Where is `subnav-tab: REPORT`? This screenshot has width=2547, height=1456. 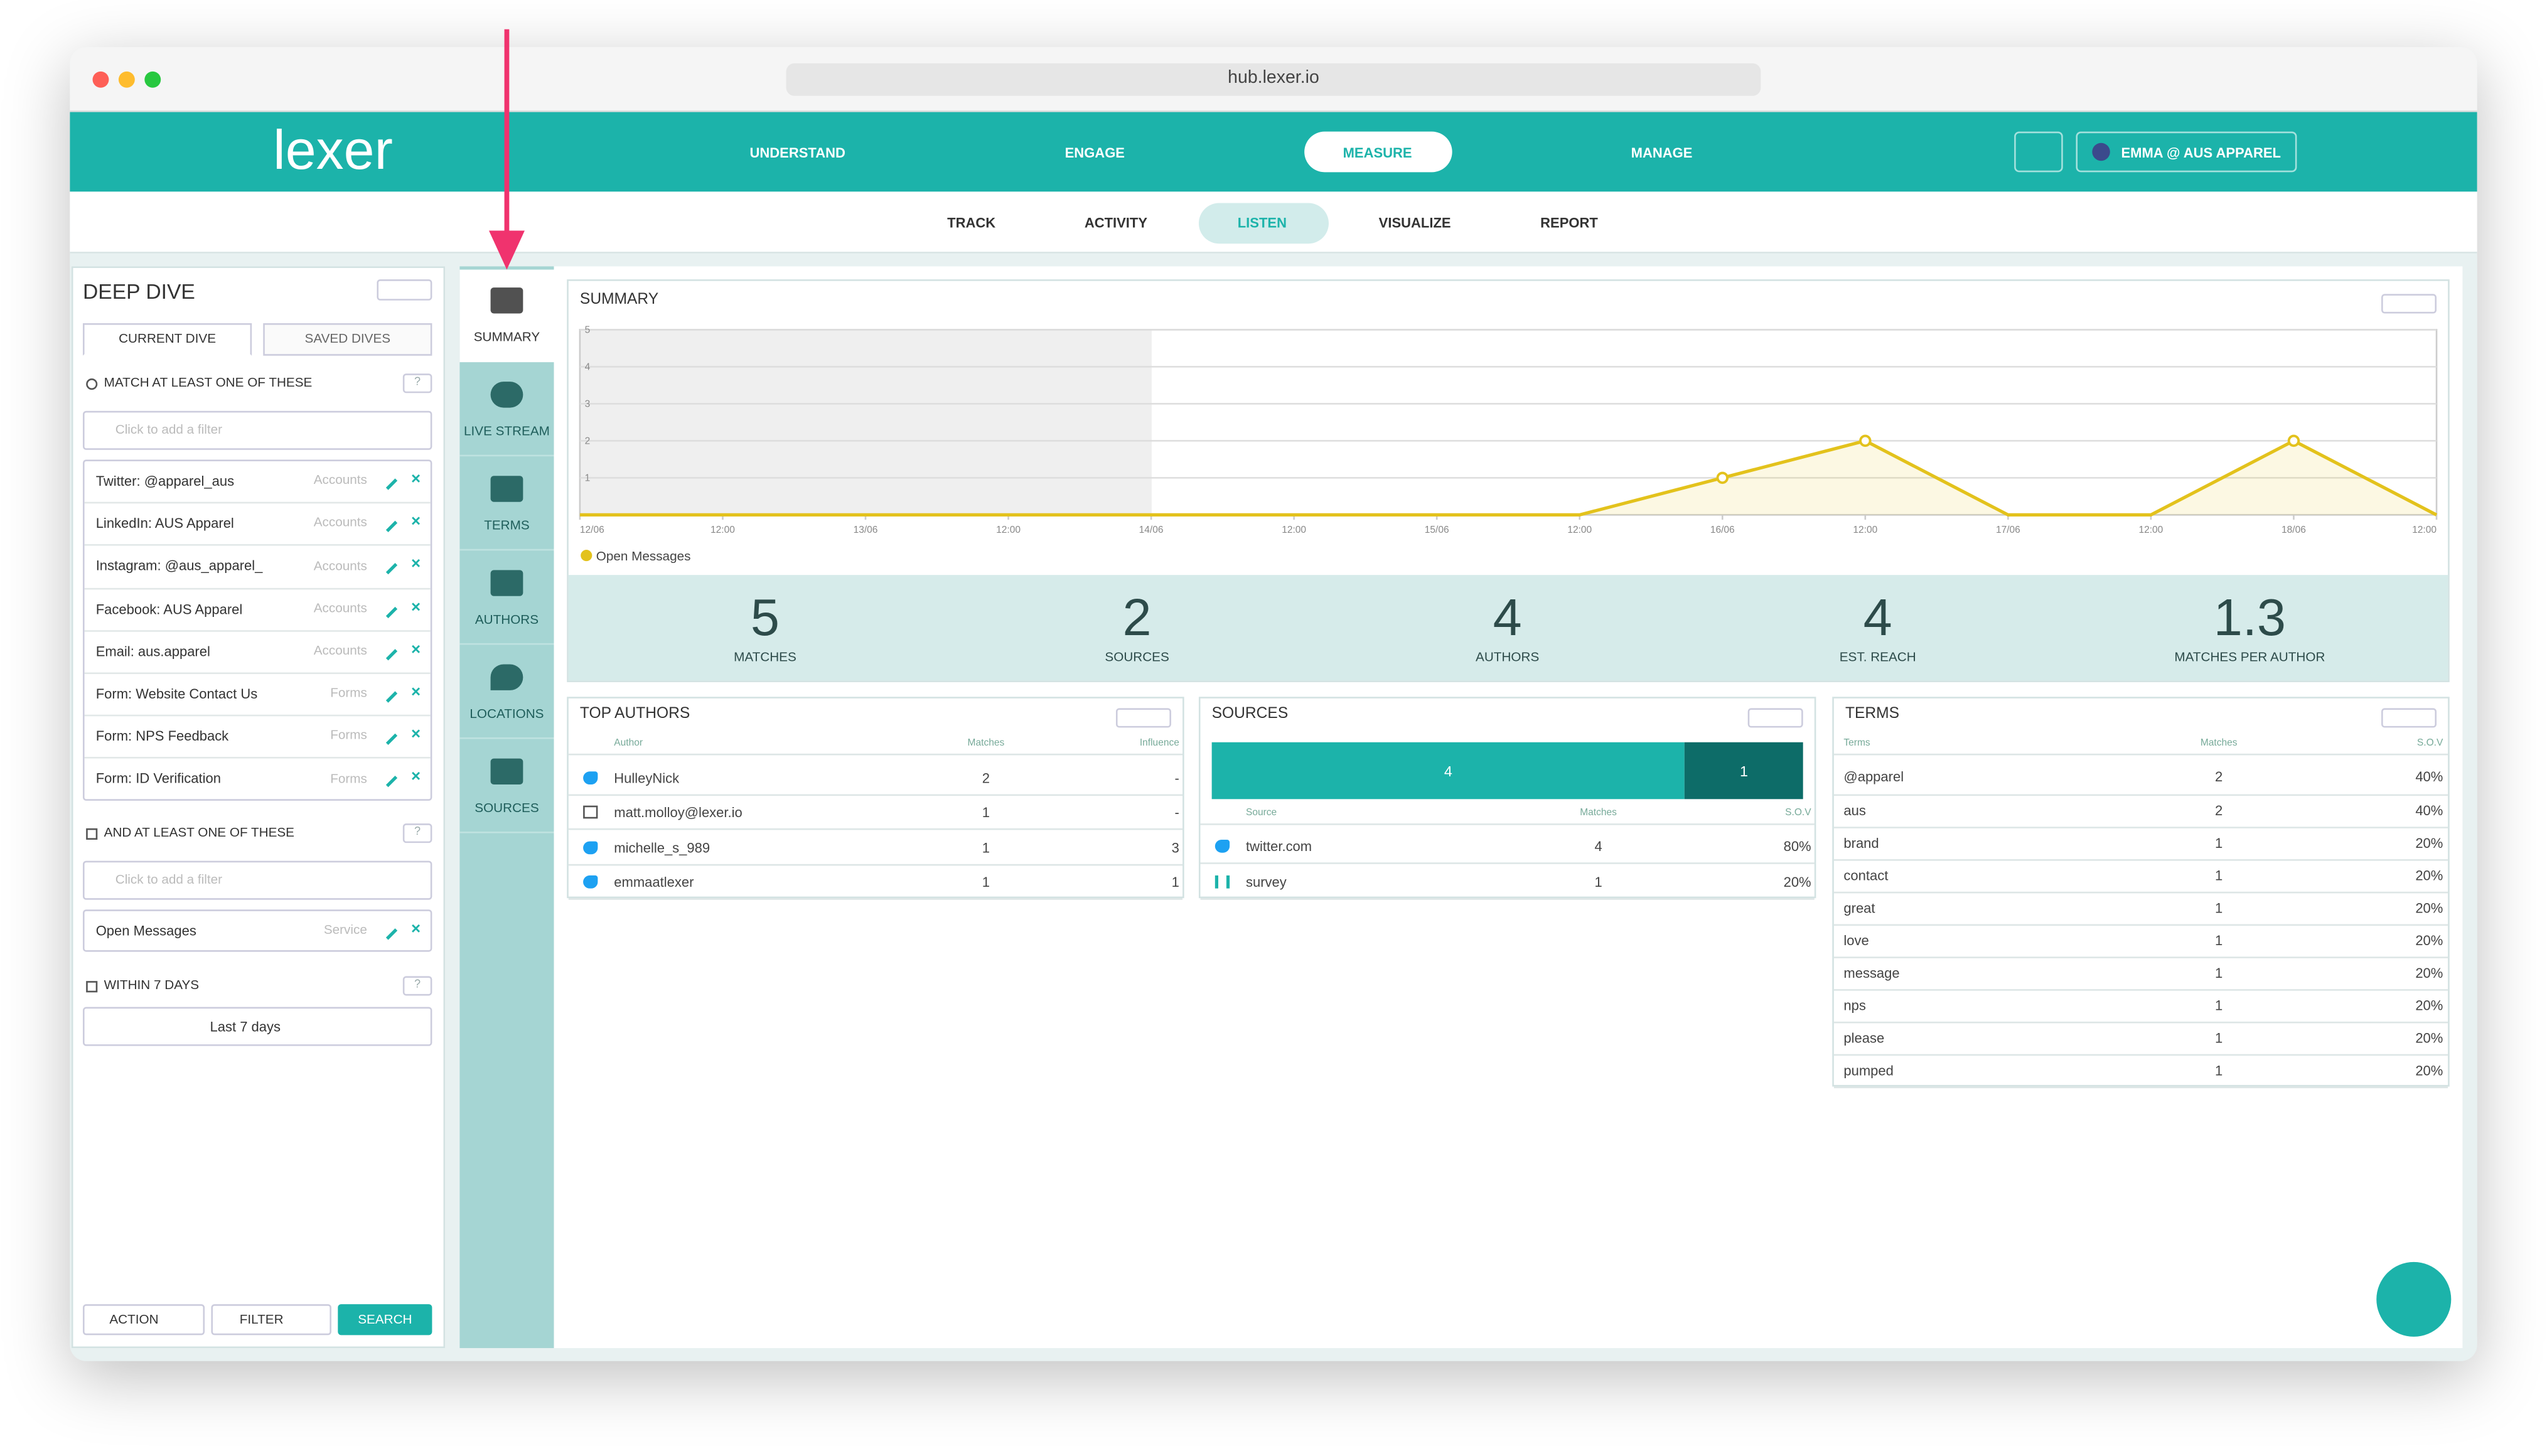
subnav-tab: REPORT is located at coordinates (1569, 222).